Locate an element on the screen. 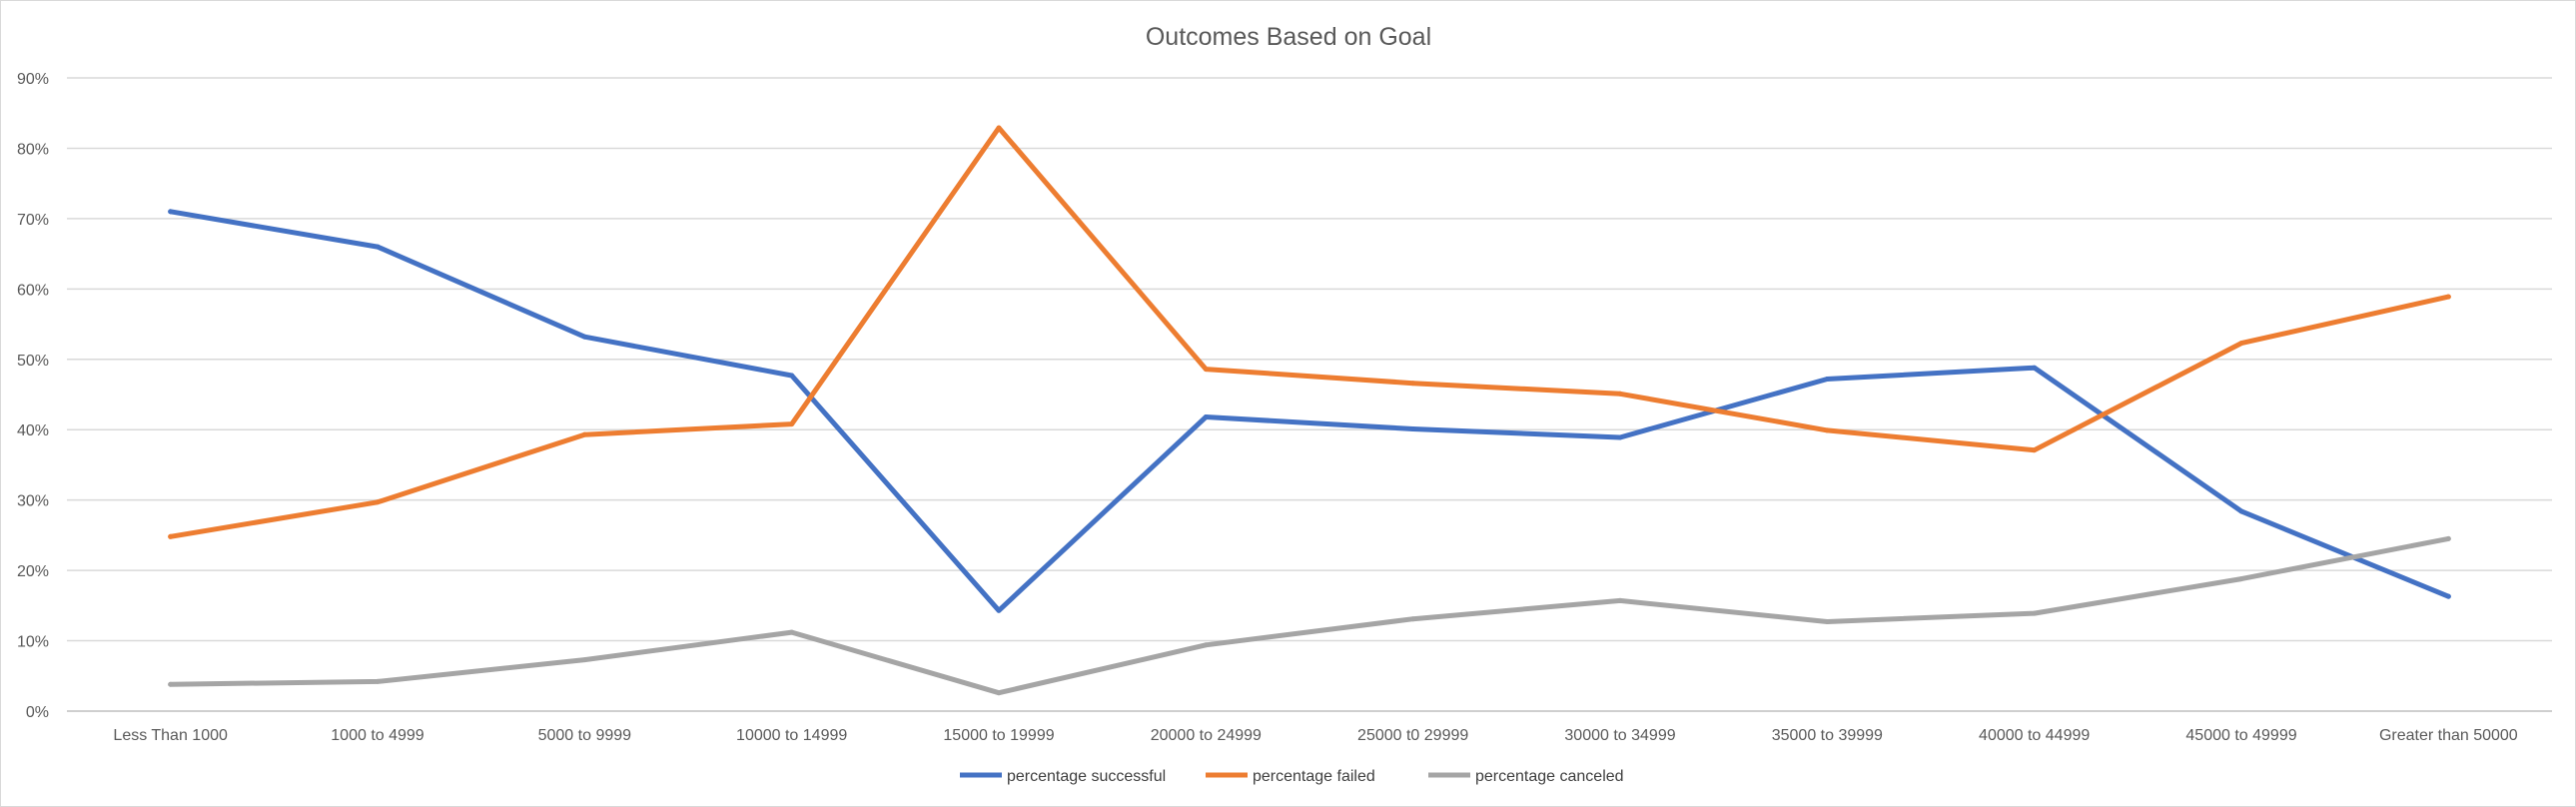  y-tick-label: 80% is located at coordinates (33, 149).